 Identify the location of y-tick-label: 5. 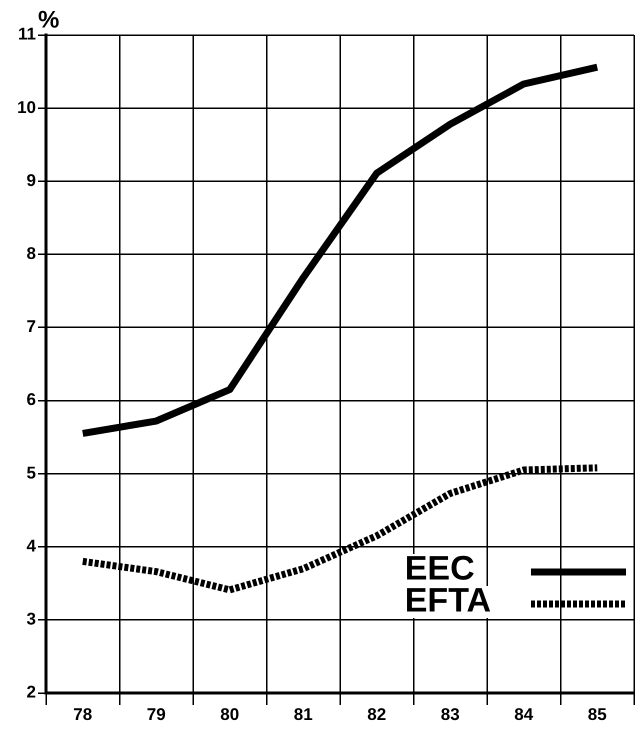
(31, 472).